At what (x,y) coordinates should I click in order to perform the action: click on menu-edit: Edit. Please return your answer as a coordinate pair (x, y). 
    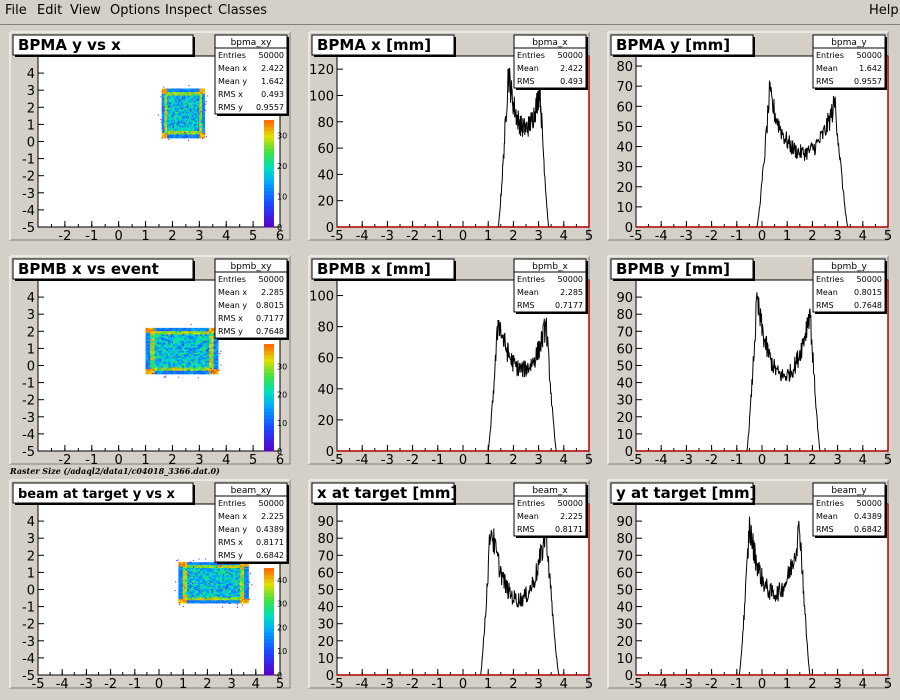
    Looking at the image, I should click on (50, 10).